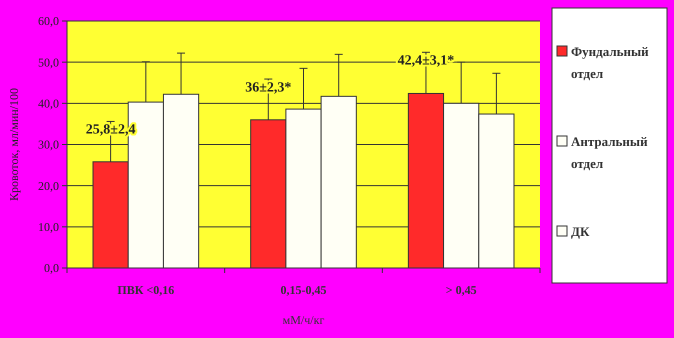  I want to click on legend-label: ДК, so click(580, 231).